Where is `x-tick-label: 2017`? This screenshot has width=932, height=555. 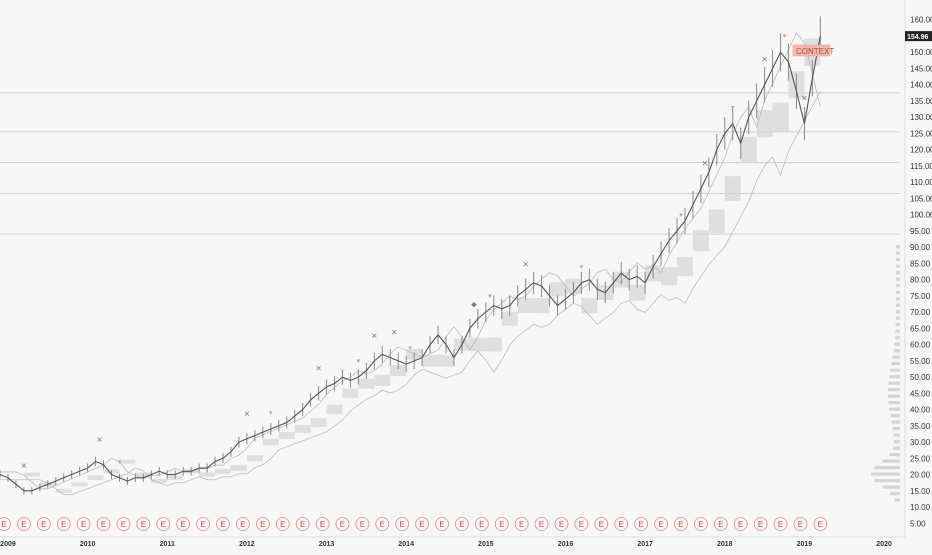
x-tick-label: 2017 is located at coordinates (645, 544).